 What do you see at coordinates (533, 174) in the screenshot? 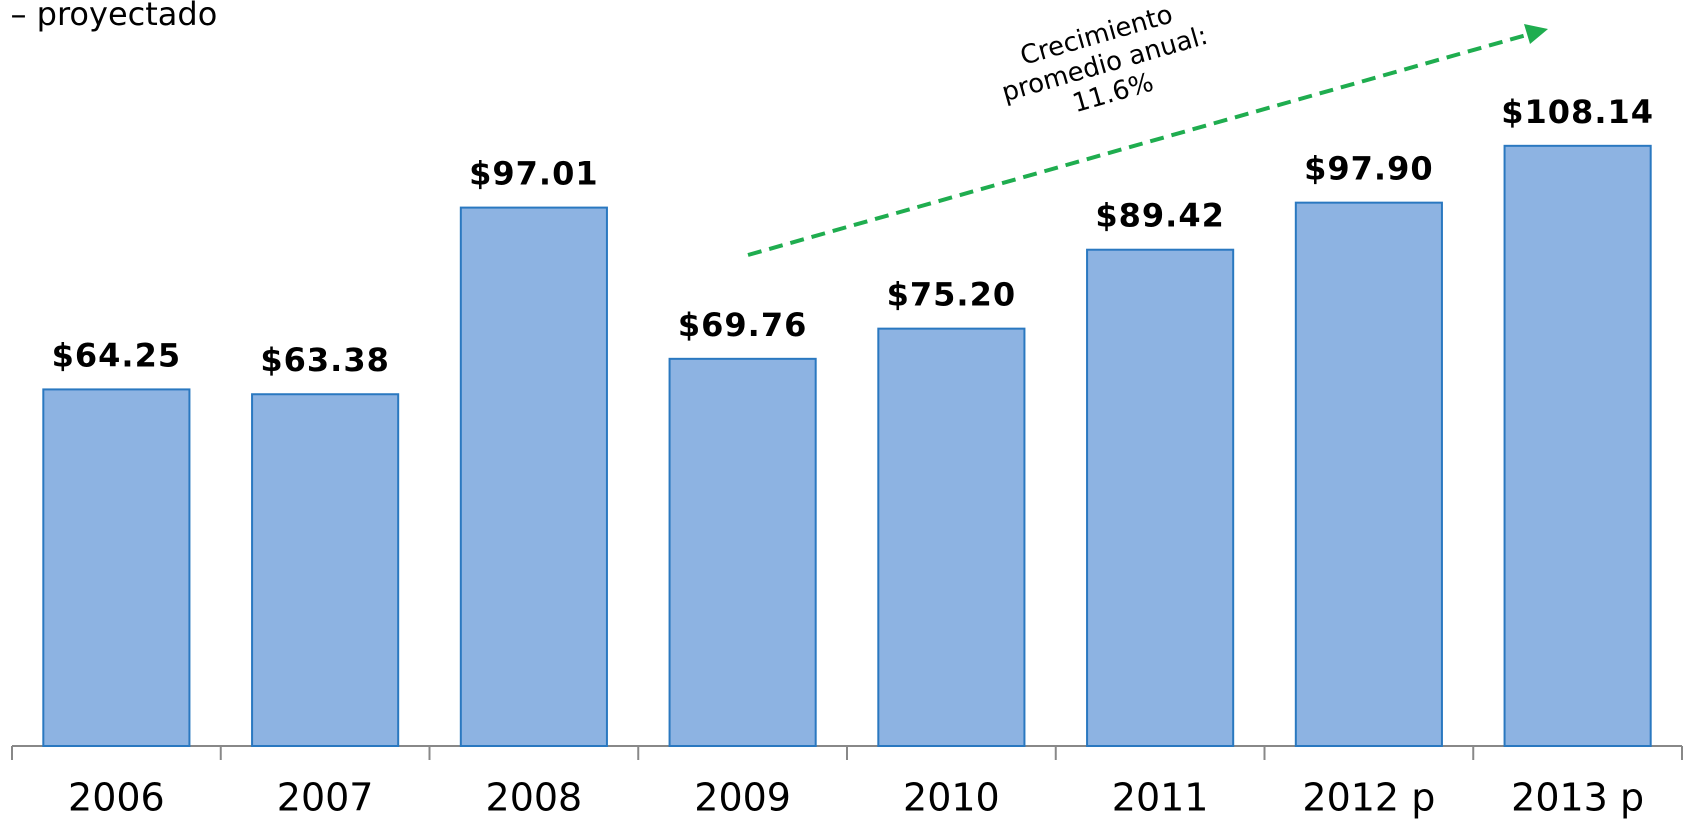
I see `value-label: $97.01` at bounding box center [533, 174].